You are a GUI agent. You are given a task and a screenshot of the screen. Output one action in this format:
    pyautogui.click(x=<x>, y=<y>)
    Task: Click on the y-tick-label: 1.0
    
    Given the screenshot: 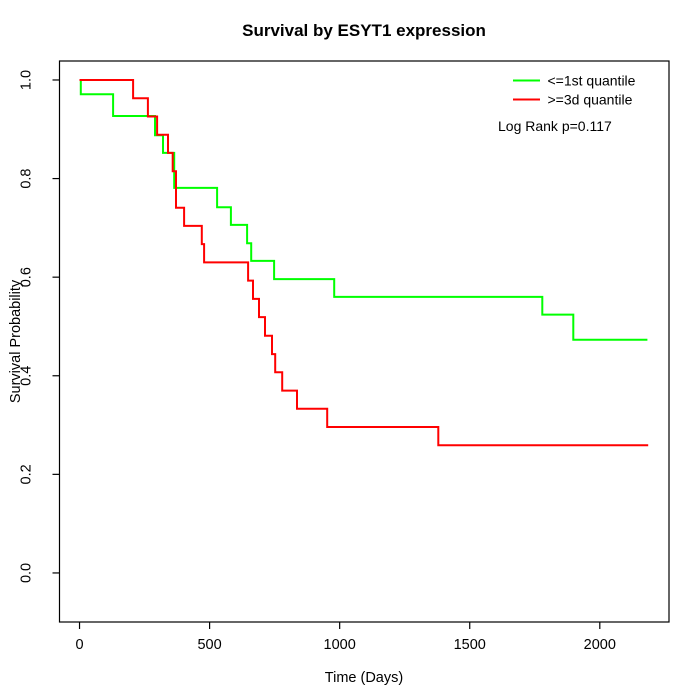 What is the action you would take?
    pyautogui.click(x=27, y=80)
    